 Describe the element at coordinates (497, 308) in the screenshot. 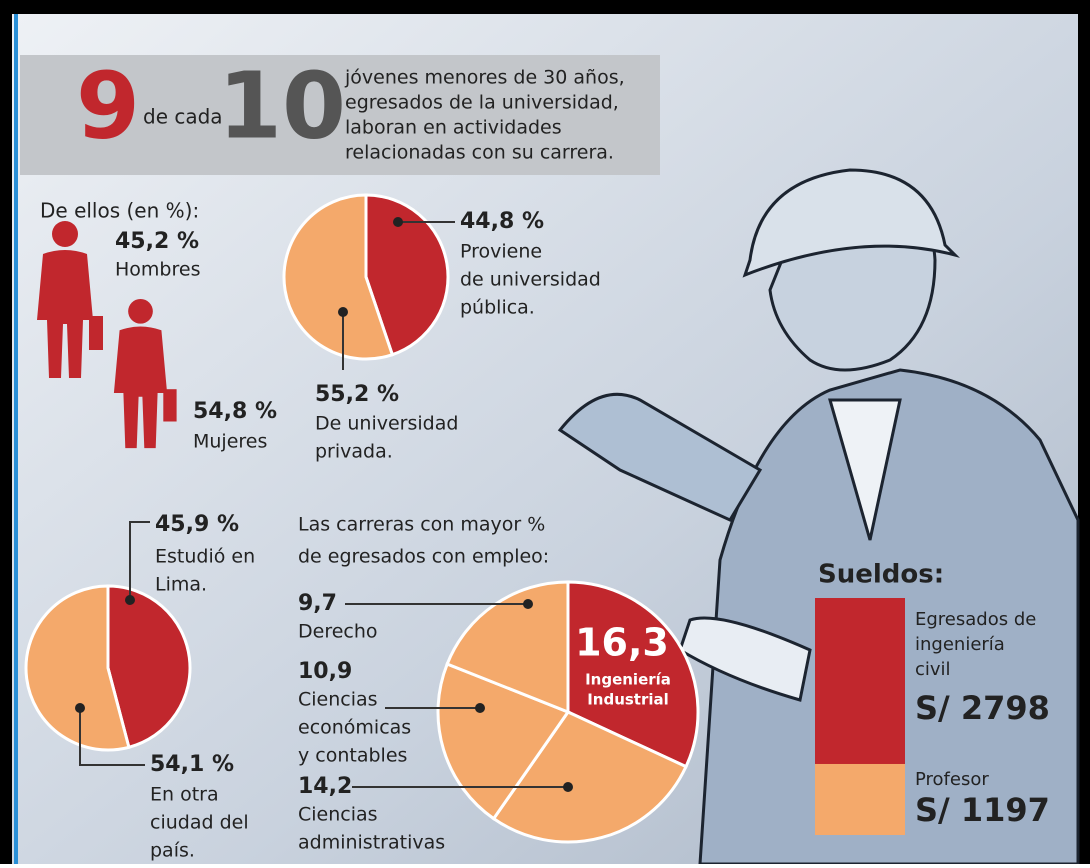

I see `label-line: pública.` at that location.